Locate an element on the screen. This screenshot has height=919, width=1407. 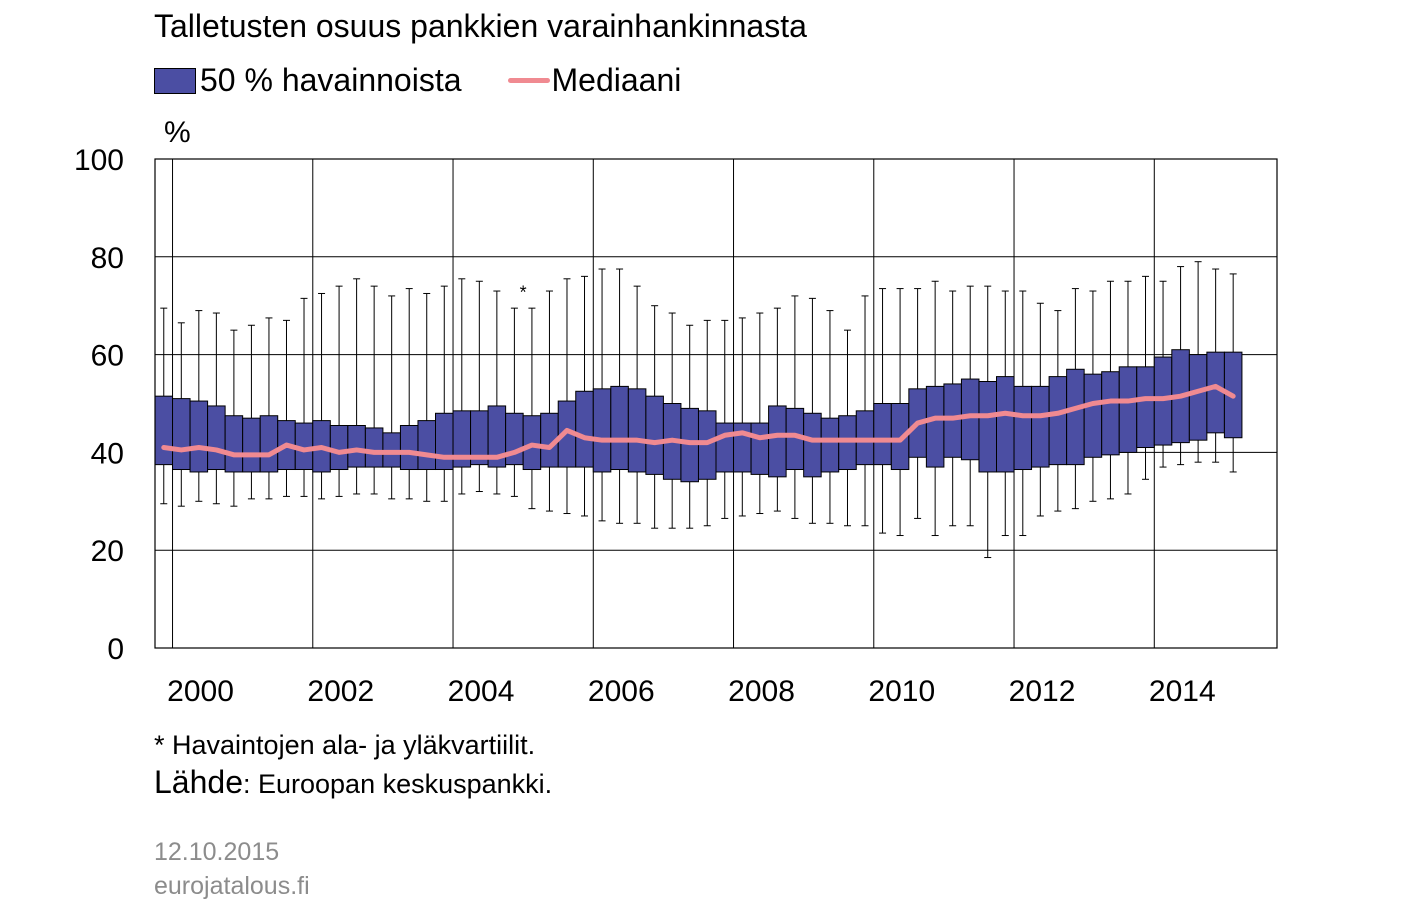
x-tick-label: 2008 is located at coordinates (761, 691).